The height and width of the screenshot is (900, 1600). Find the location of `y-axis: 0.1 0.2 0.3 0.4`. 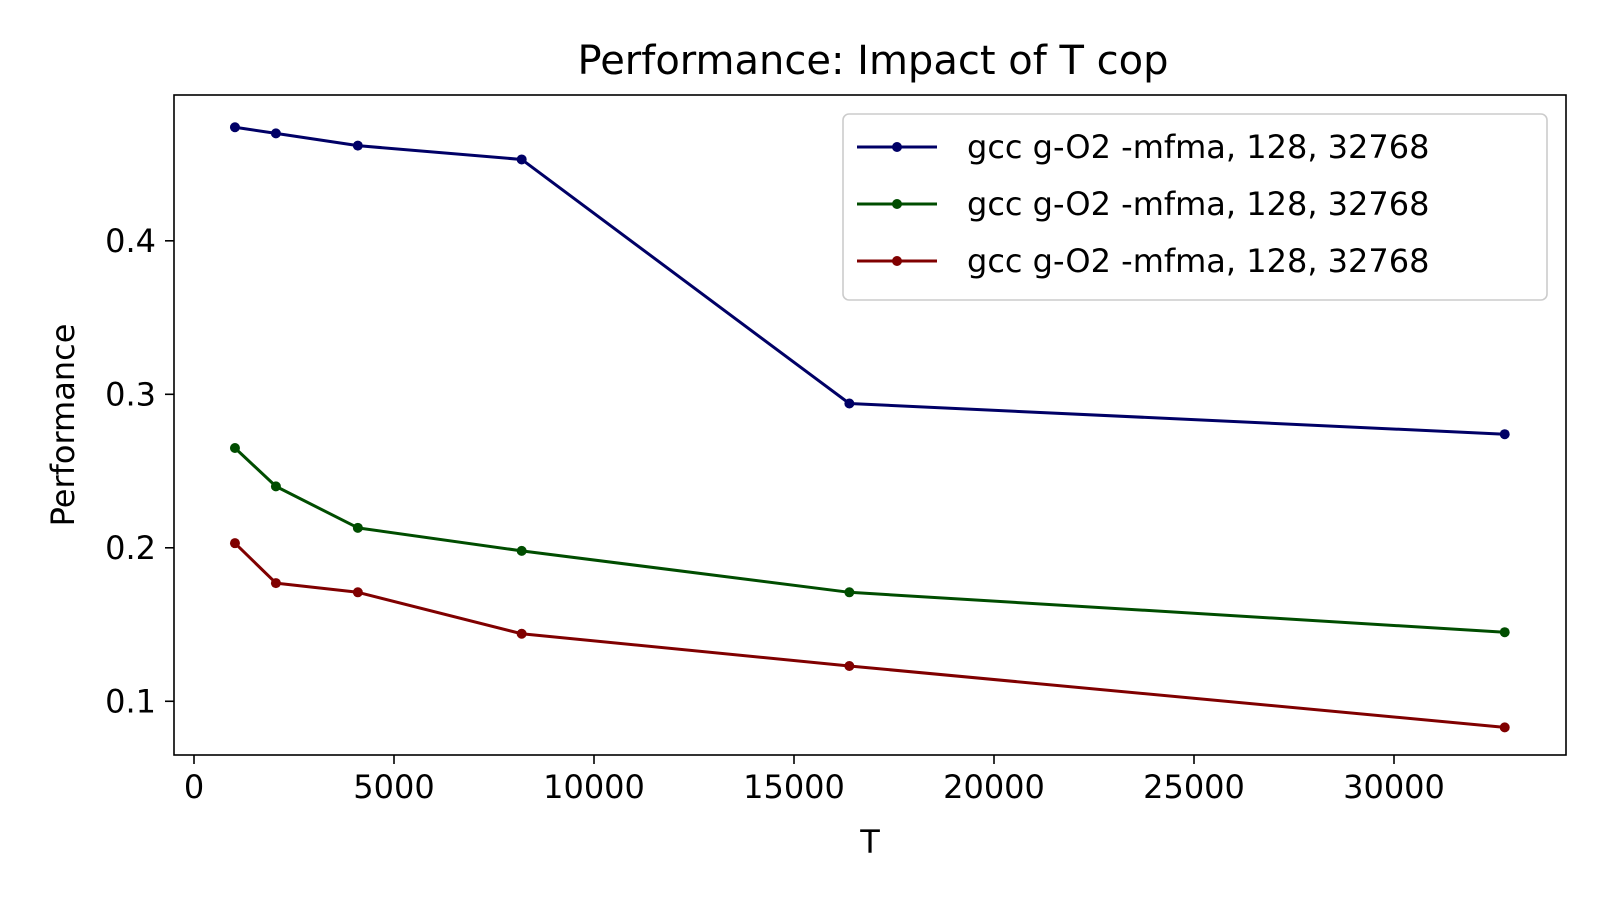

y-axis: 0.1 0.2 0.3 0.4 is located at coordinates (139, 471).